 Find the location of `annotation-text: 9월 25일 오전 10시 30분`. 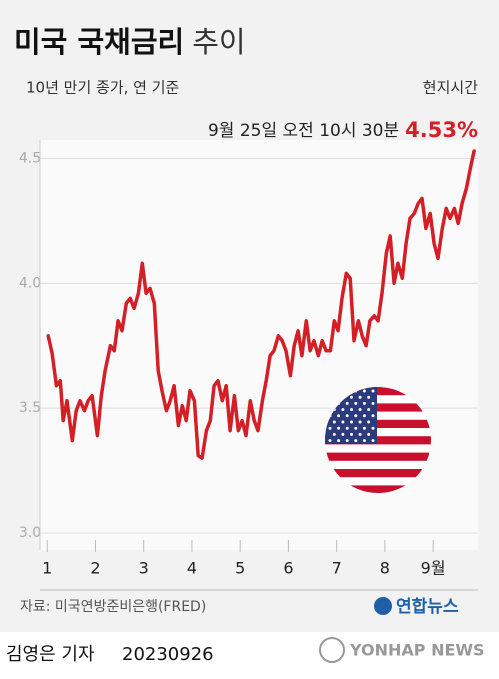

annotation-text: 9월 25일 오전 10시 30분 is located at coordinates (303, 131).